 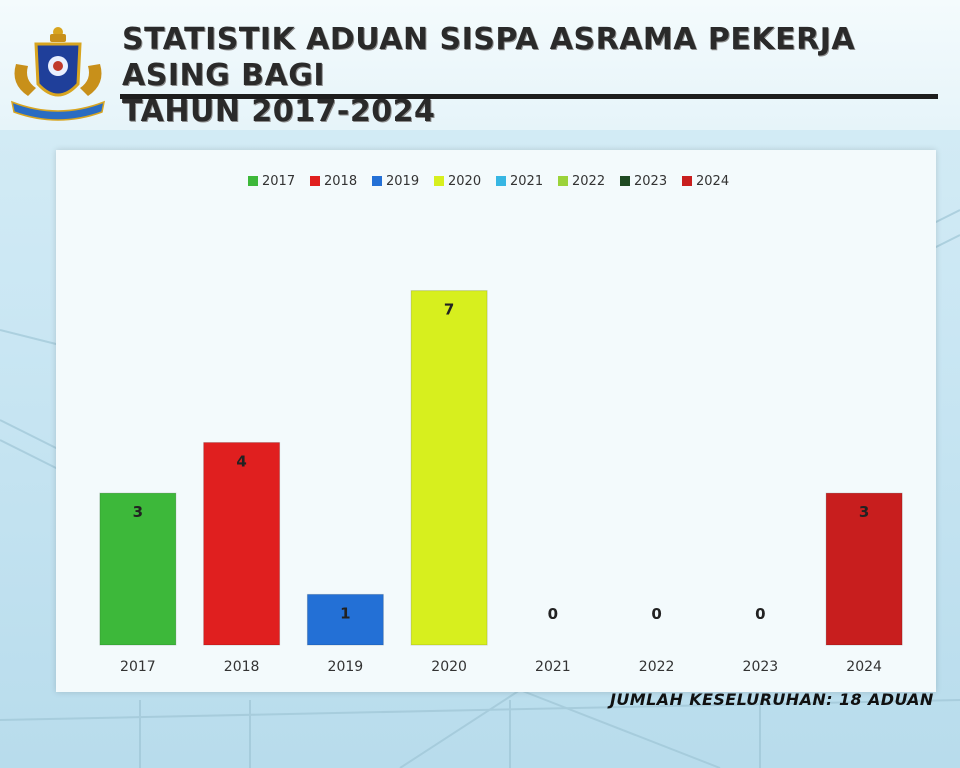 I want to click on data-label-2020: 7, so click(x=449, y=310).